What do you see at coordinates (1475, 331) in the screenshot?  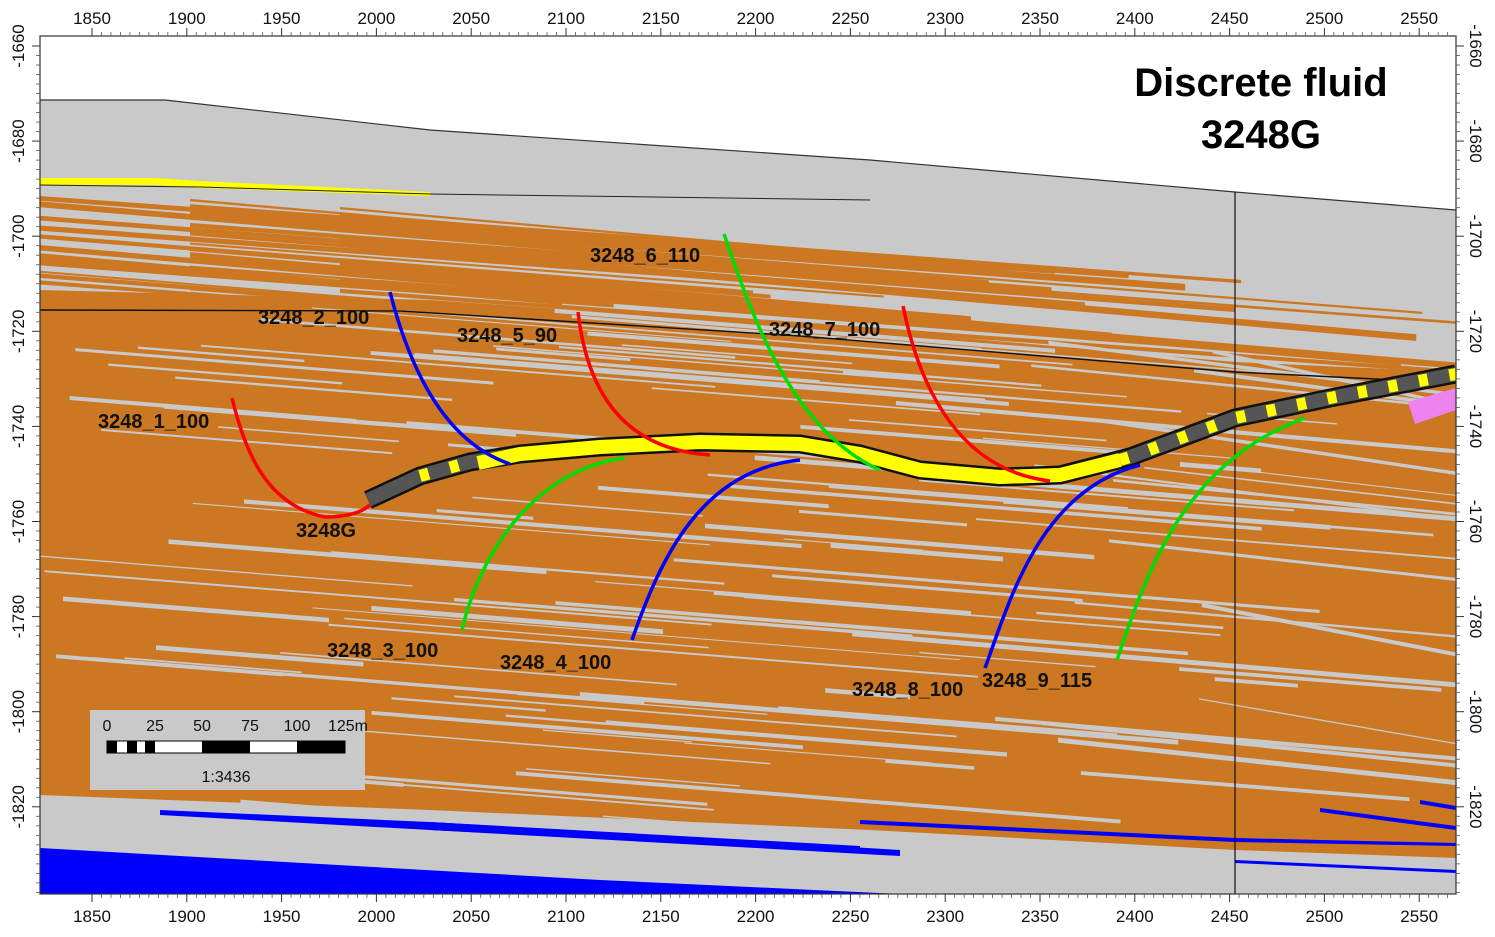 I see `y-tick-label-right: -1720` at bounding box center [1475, 331].